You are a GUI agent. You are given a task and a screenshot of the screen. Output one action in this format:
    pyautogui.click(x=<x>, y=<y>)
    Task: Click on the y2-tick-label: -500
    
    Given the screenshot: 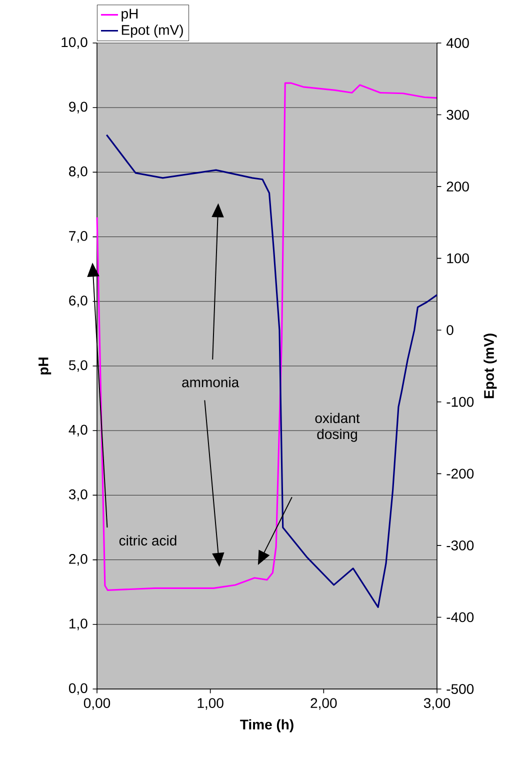 What is the action you would take?
    pyautogui.click(x=460, y=689)
    